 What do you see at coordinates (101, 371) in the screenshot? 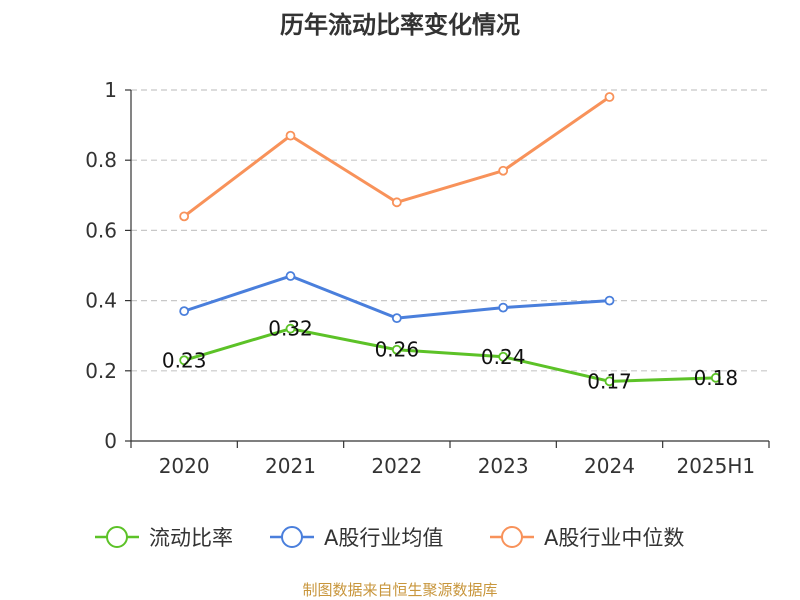
I see `y-tick-label: 0.2` at bounding box center [101, 371].